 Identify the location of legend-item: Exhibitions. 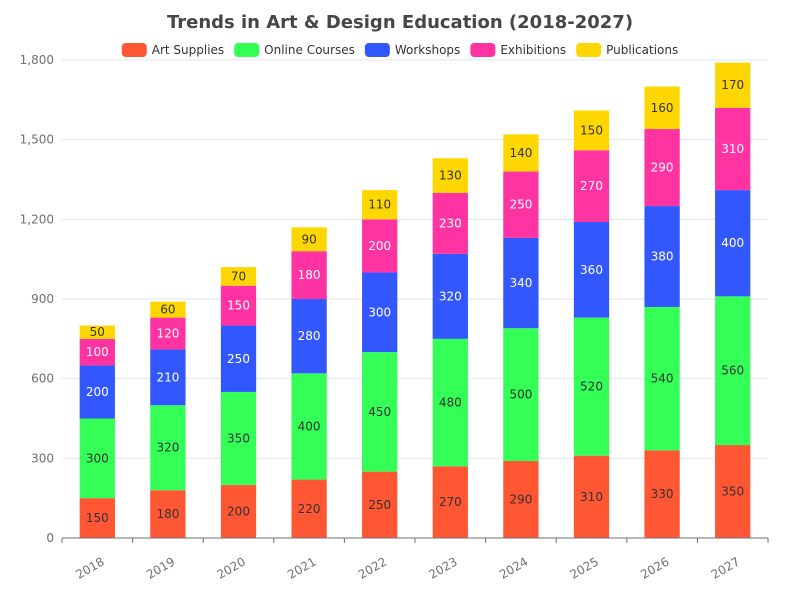
(518, 50).